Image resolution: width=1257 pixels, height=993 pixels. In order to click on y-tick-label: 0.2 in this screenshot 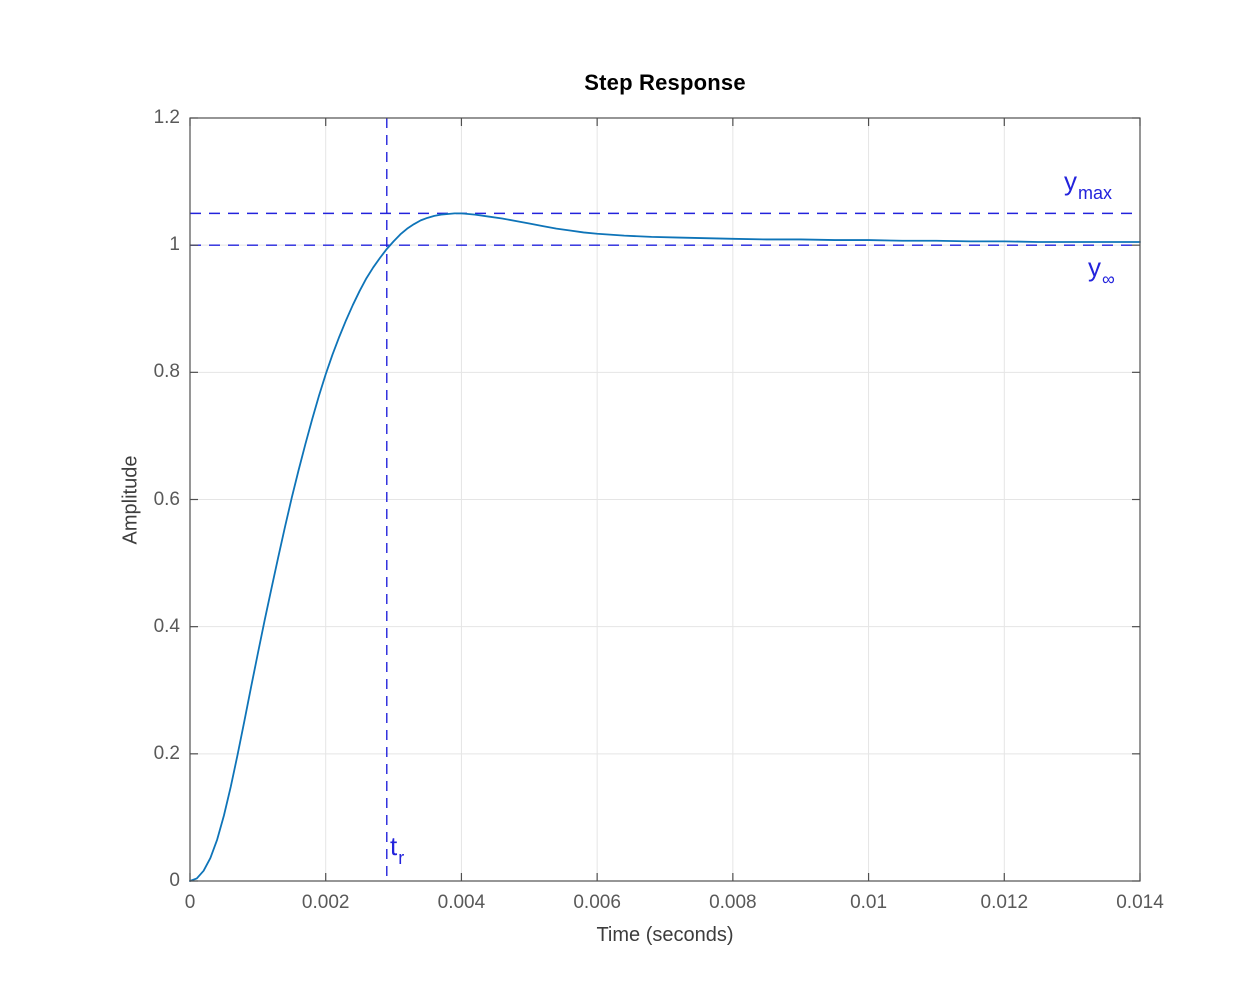, I will do `click(166, 753)`.